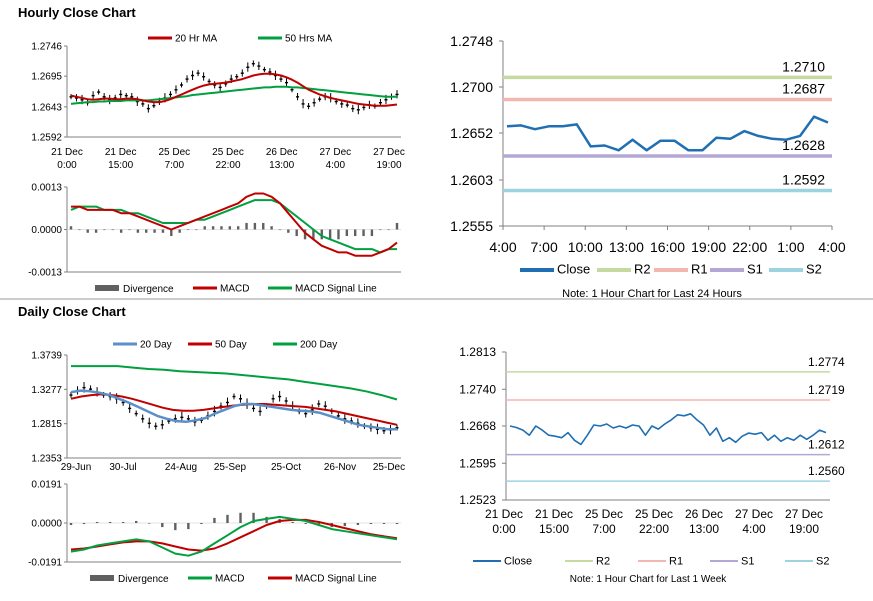  I want to click on daily-week-ytick-label: 1.2813, so click(477, 352).